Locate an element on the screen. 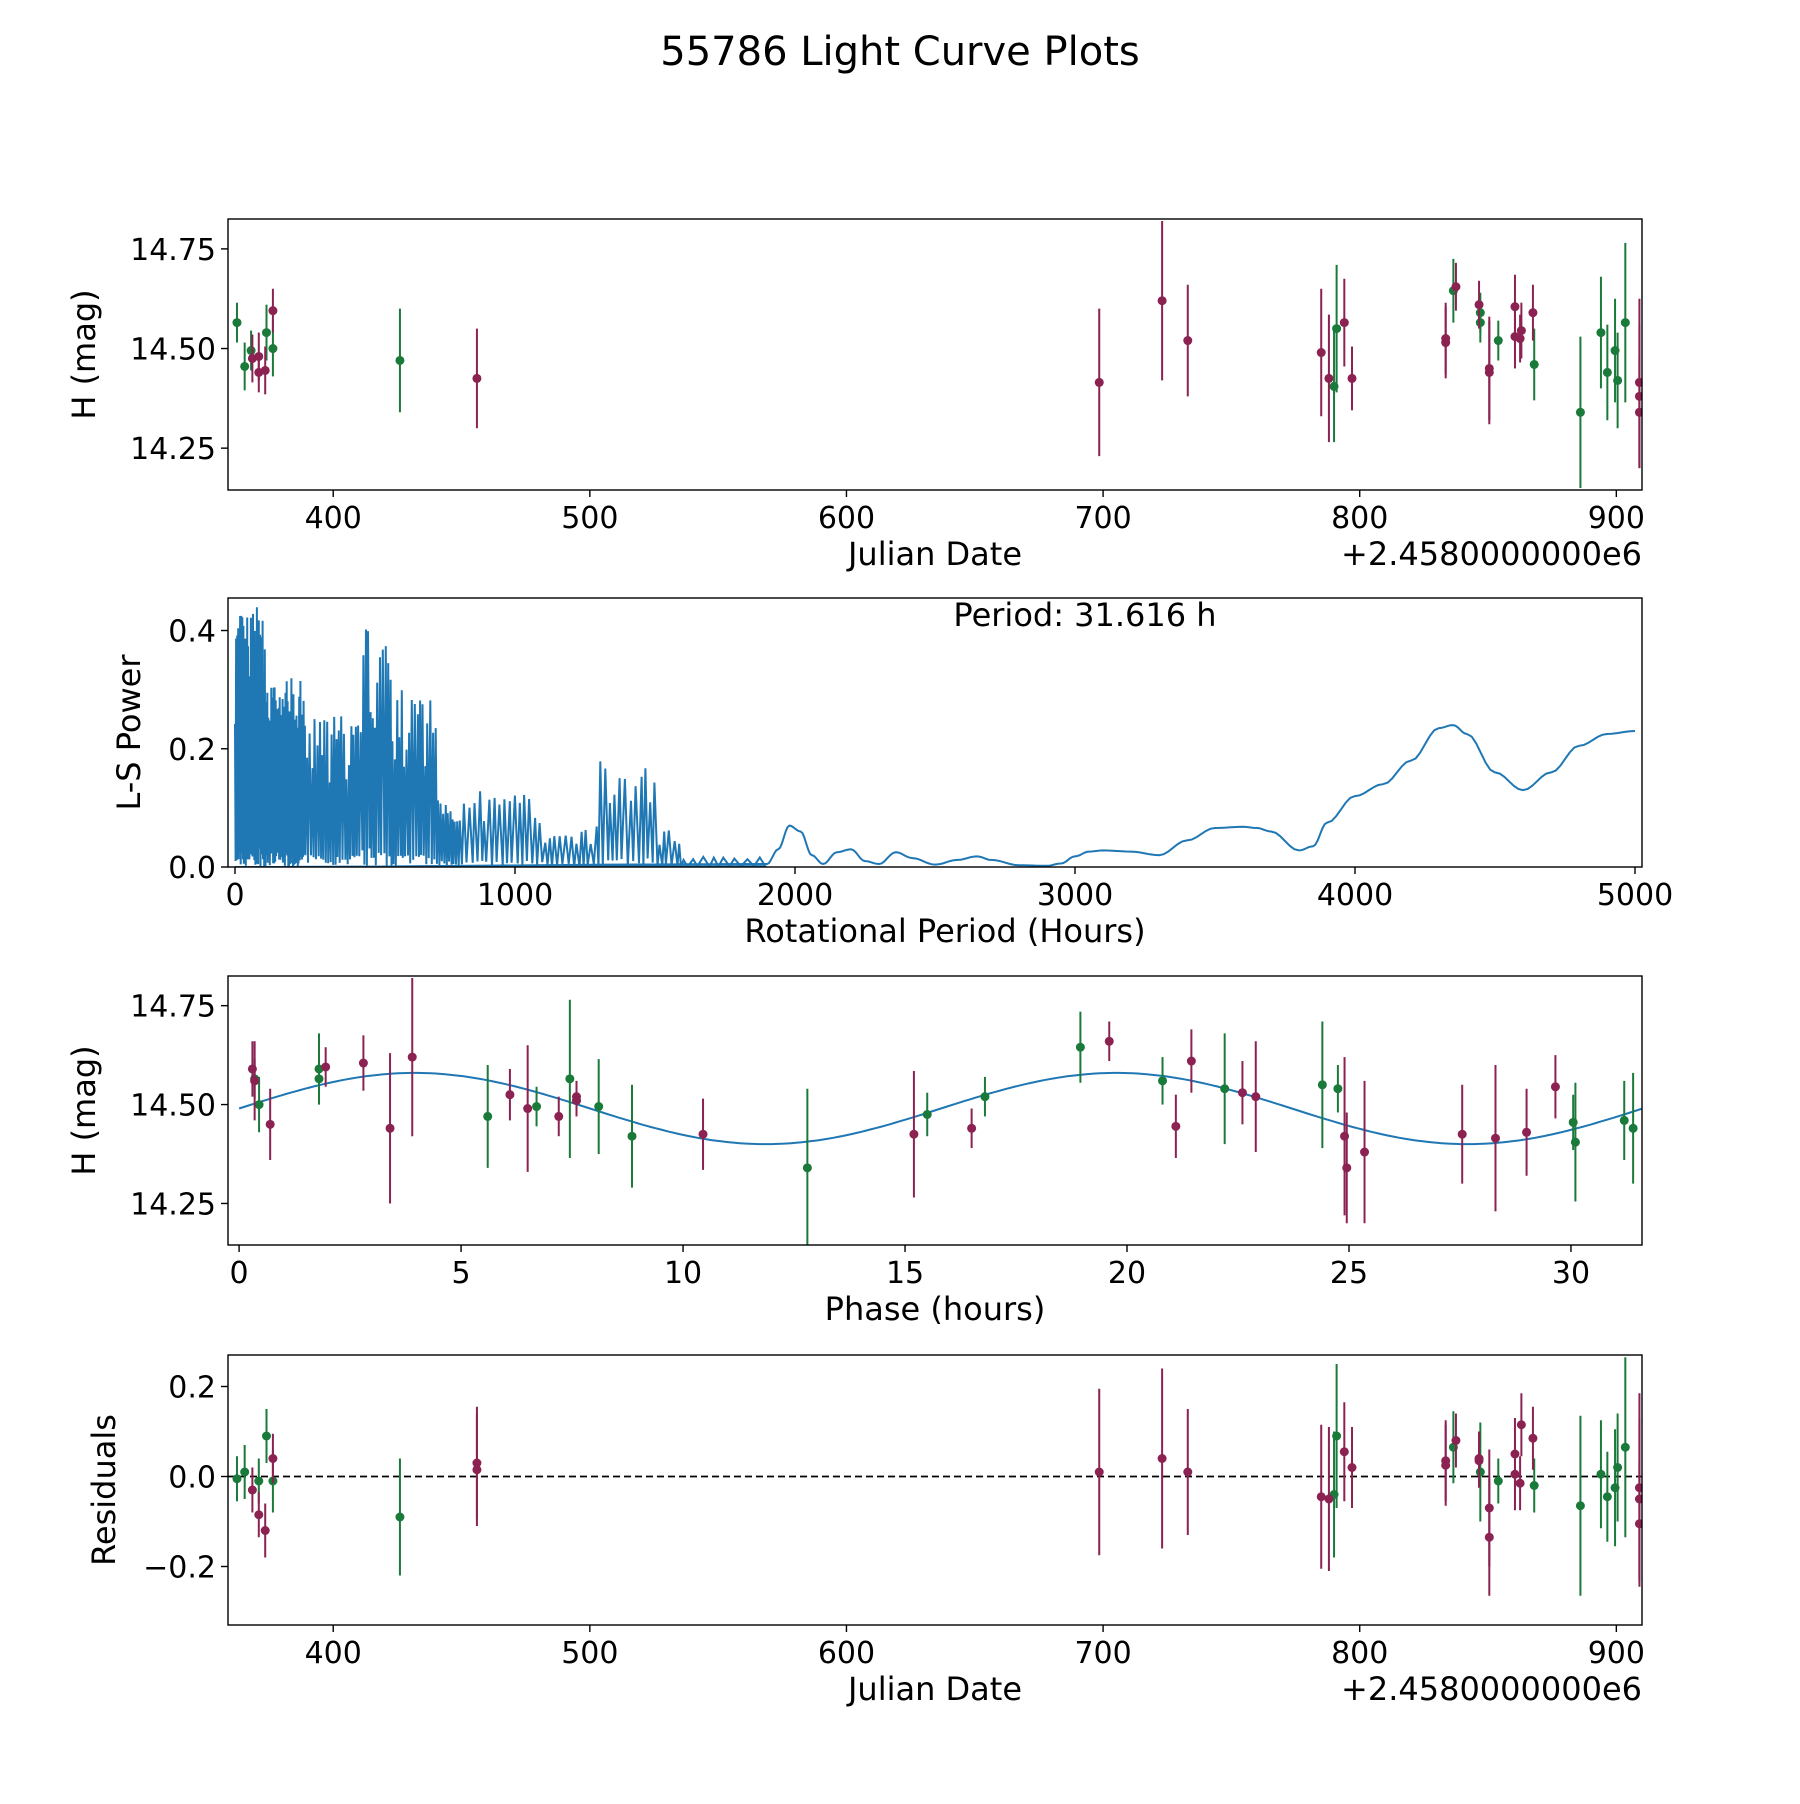 Image resolution: width=1800 pixels, height=1804 pixels. y-tick-label: 0.4 is located at coordinates (192, 632).